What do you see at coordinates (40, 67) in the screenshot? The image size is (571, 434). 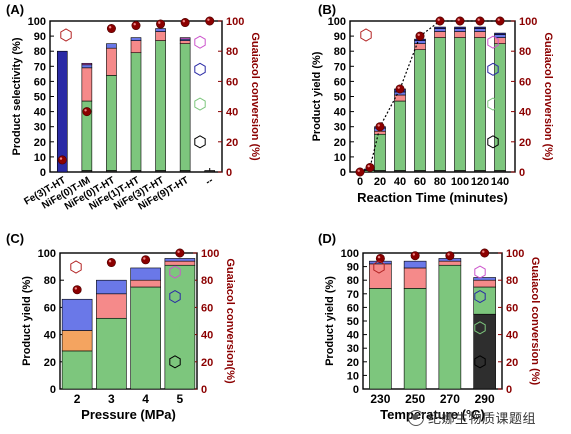 I see `y-tick-label: 70` at bounding box center [40, 67].